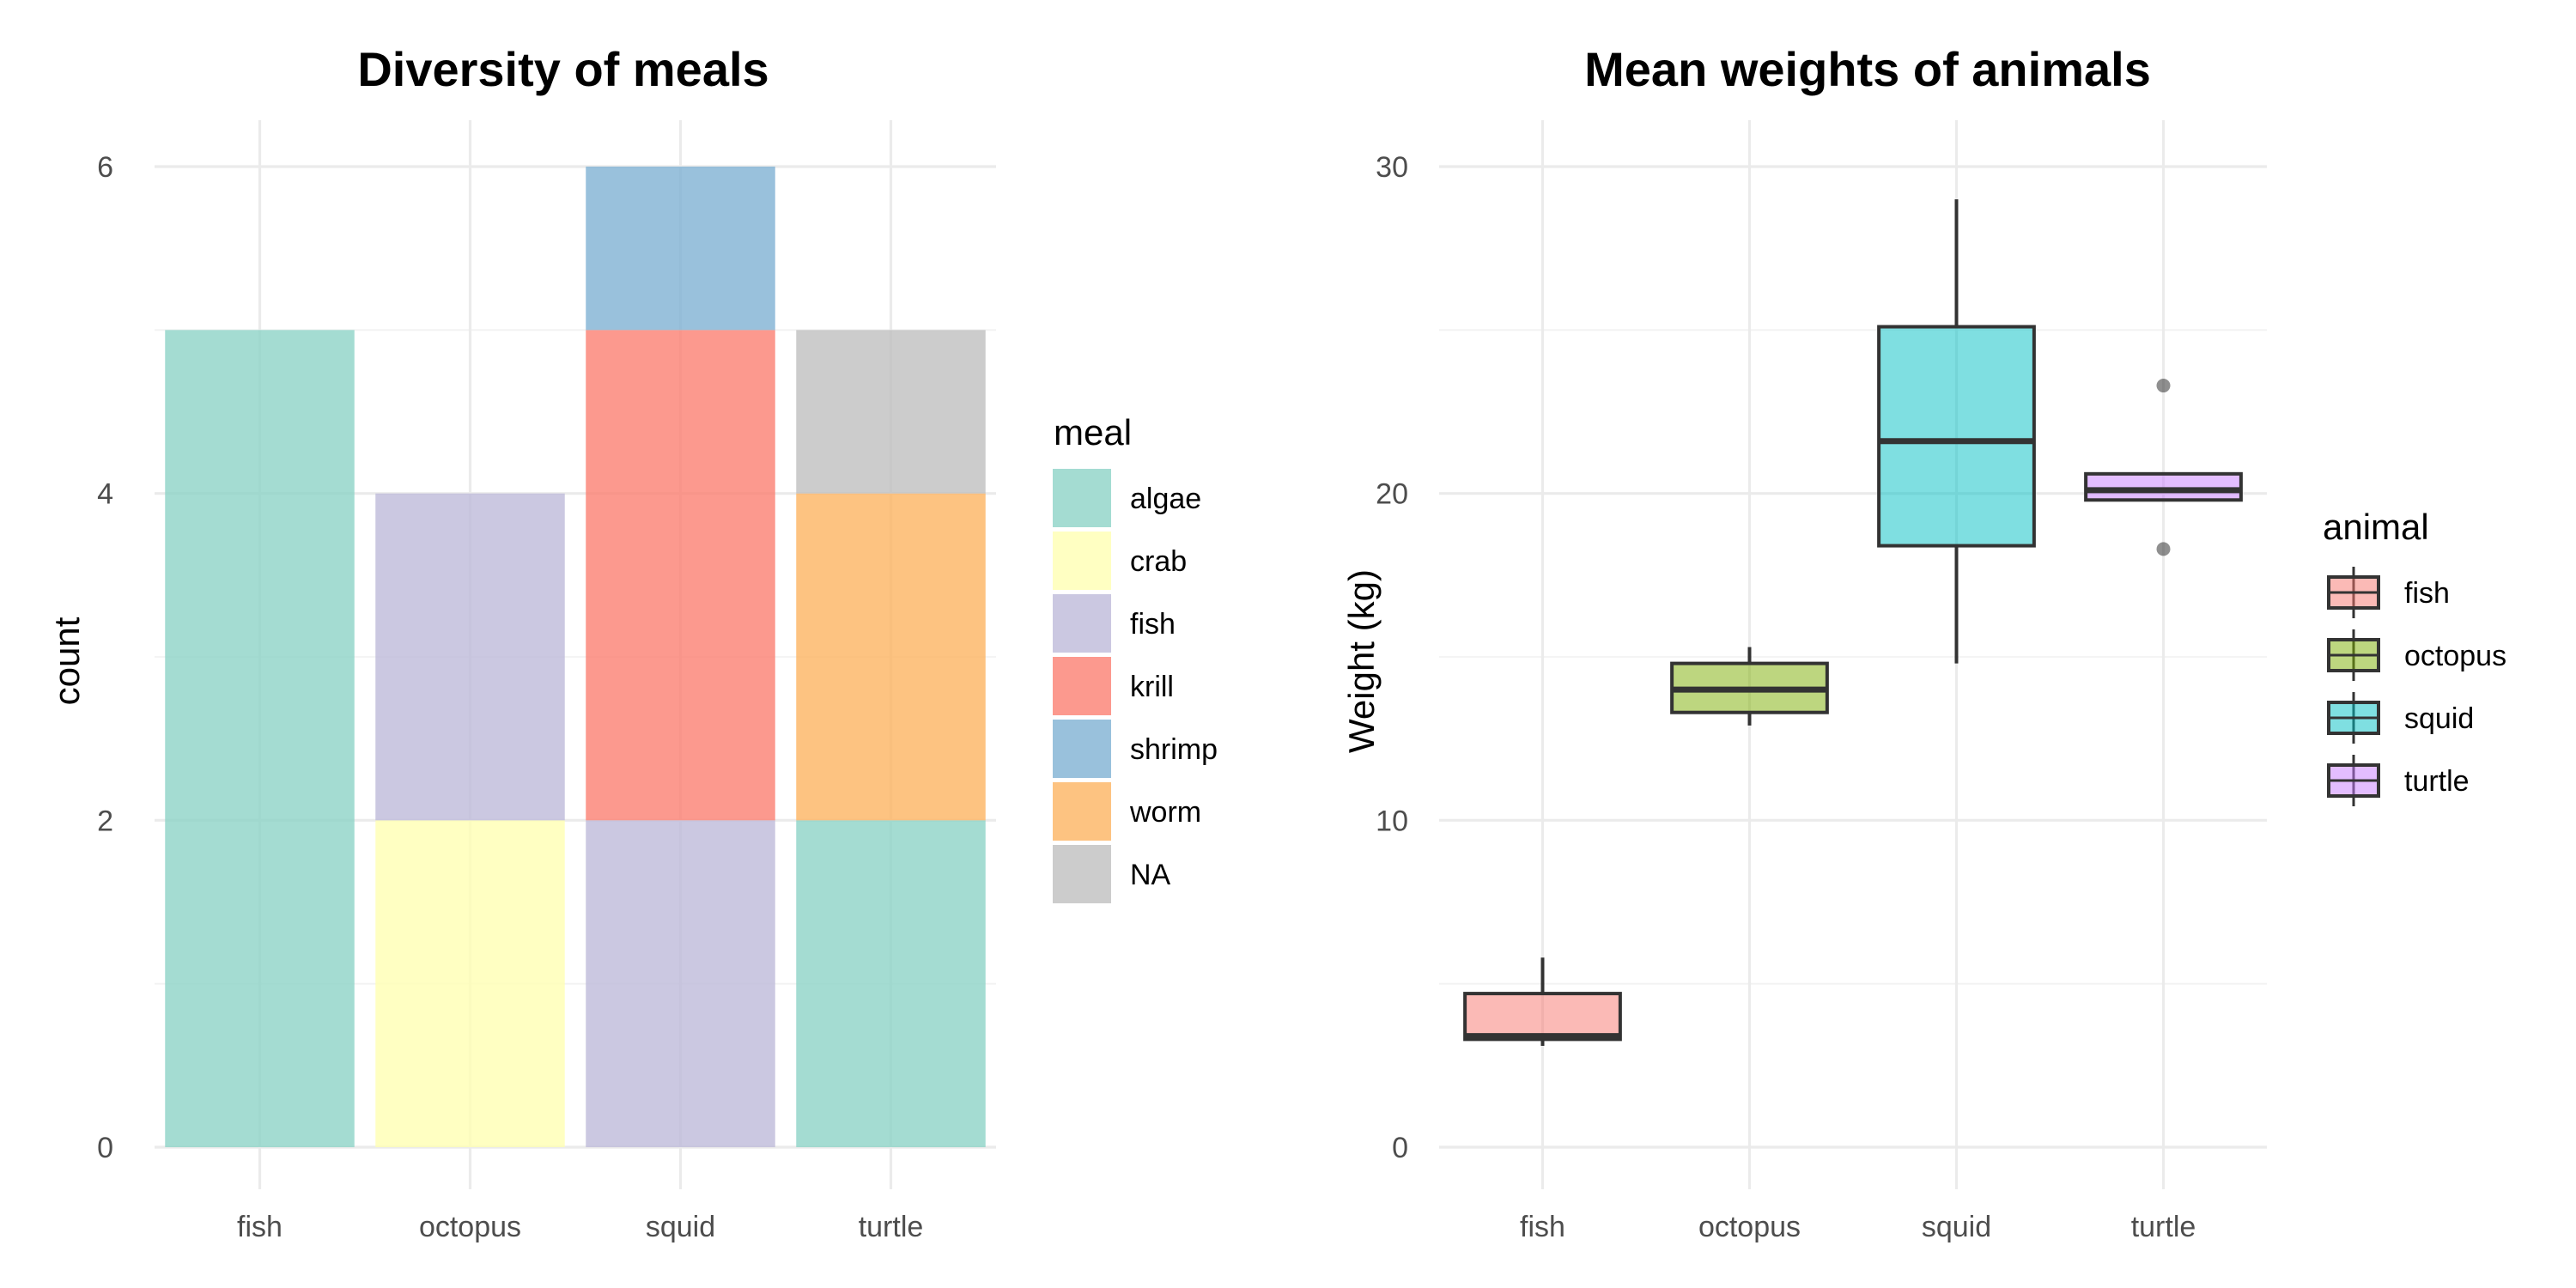 The width and height of the screenshot is (2576, 1288). Describe the element at coordinates (470, 657) in the screenshot. I see `bar-octopus-fish` at that location.